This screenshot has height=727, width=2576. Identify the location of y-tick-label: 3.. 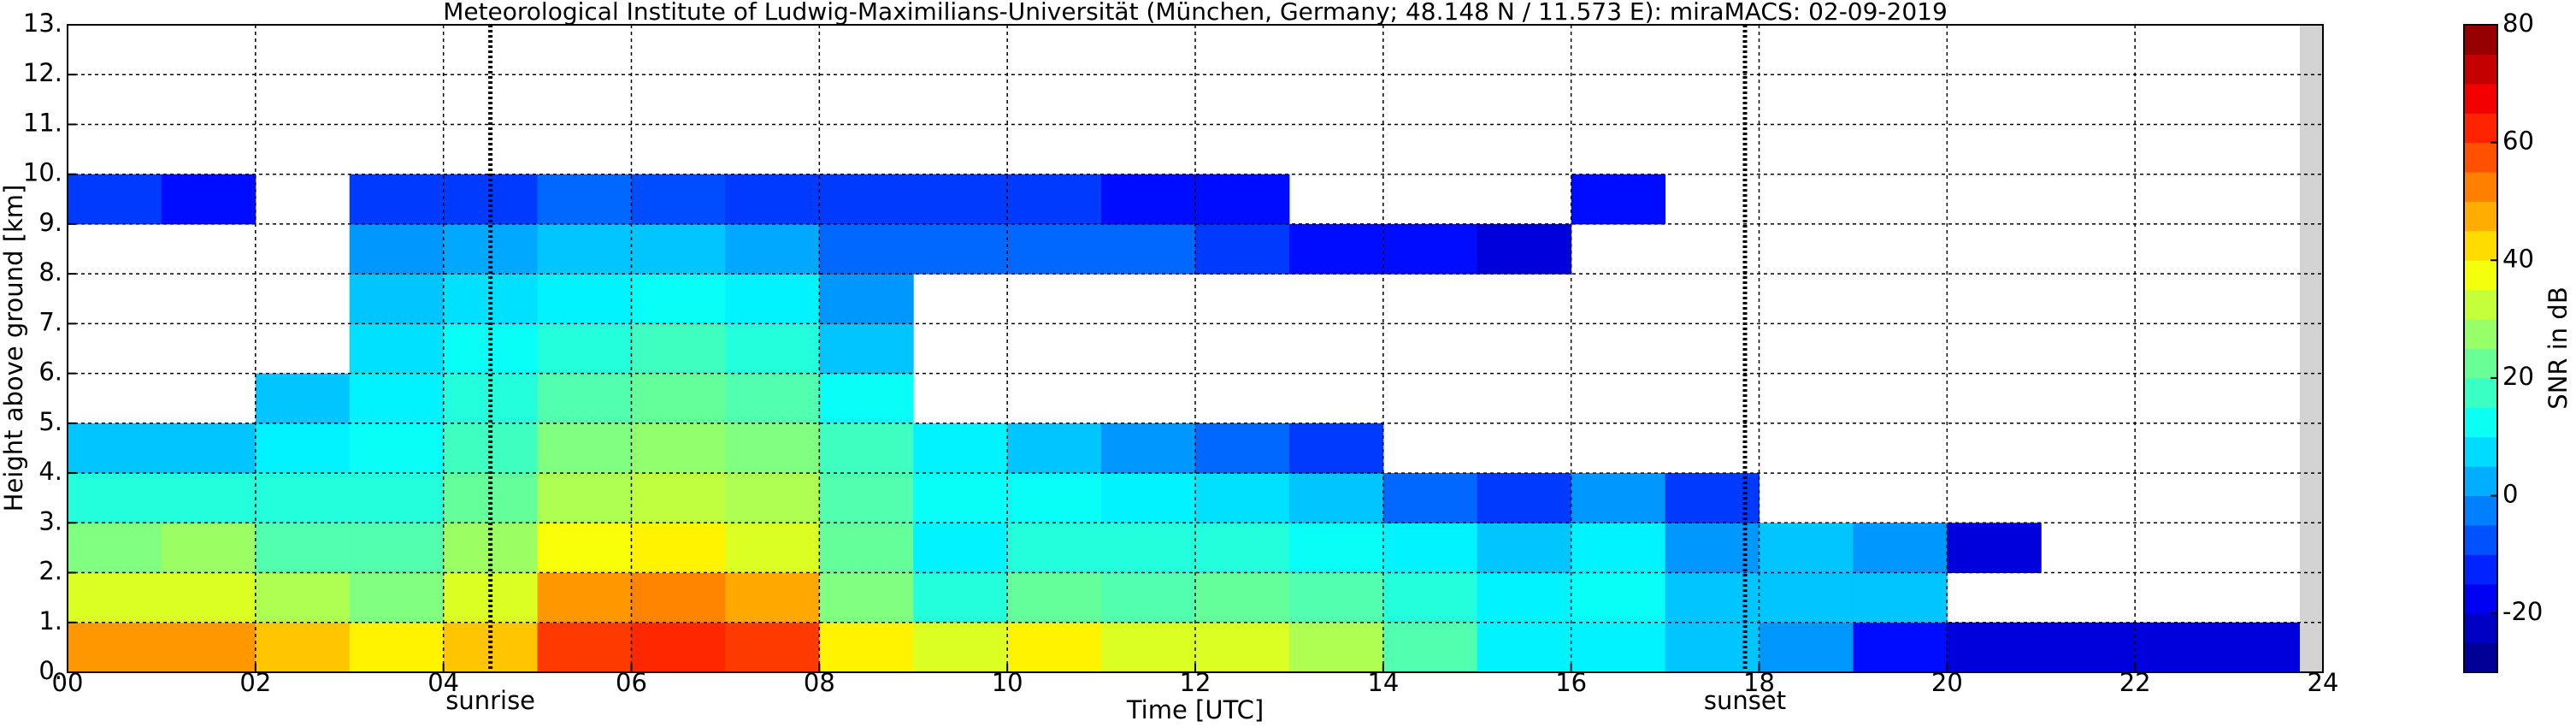
(50, 520).